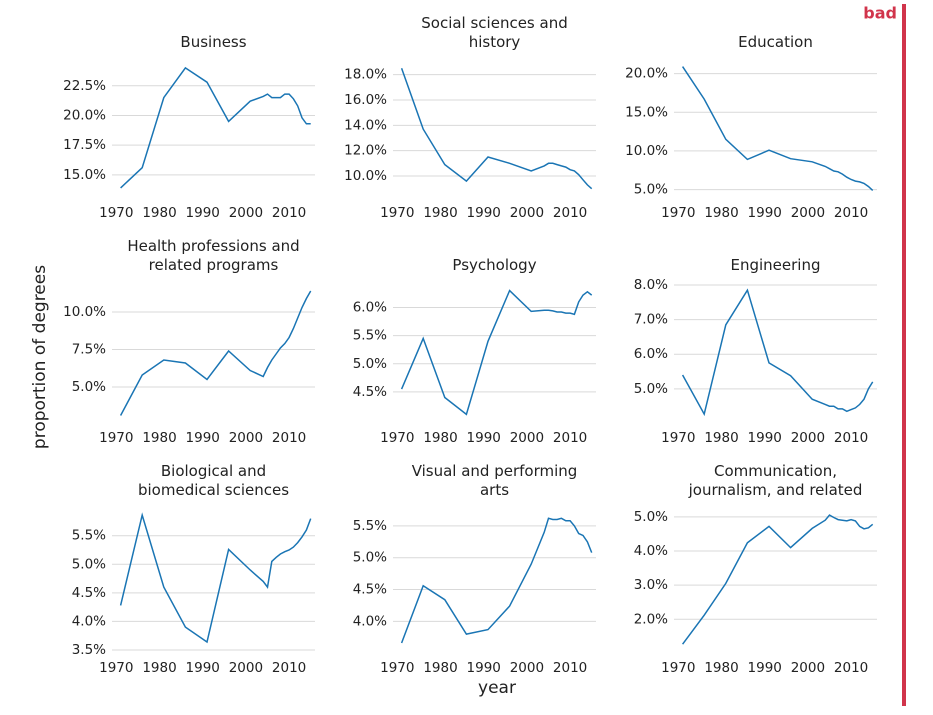  I want to click on y-tick-label: 12.0%, so click(365, 151).